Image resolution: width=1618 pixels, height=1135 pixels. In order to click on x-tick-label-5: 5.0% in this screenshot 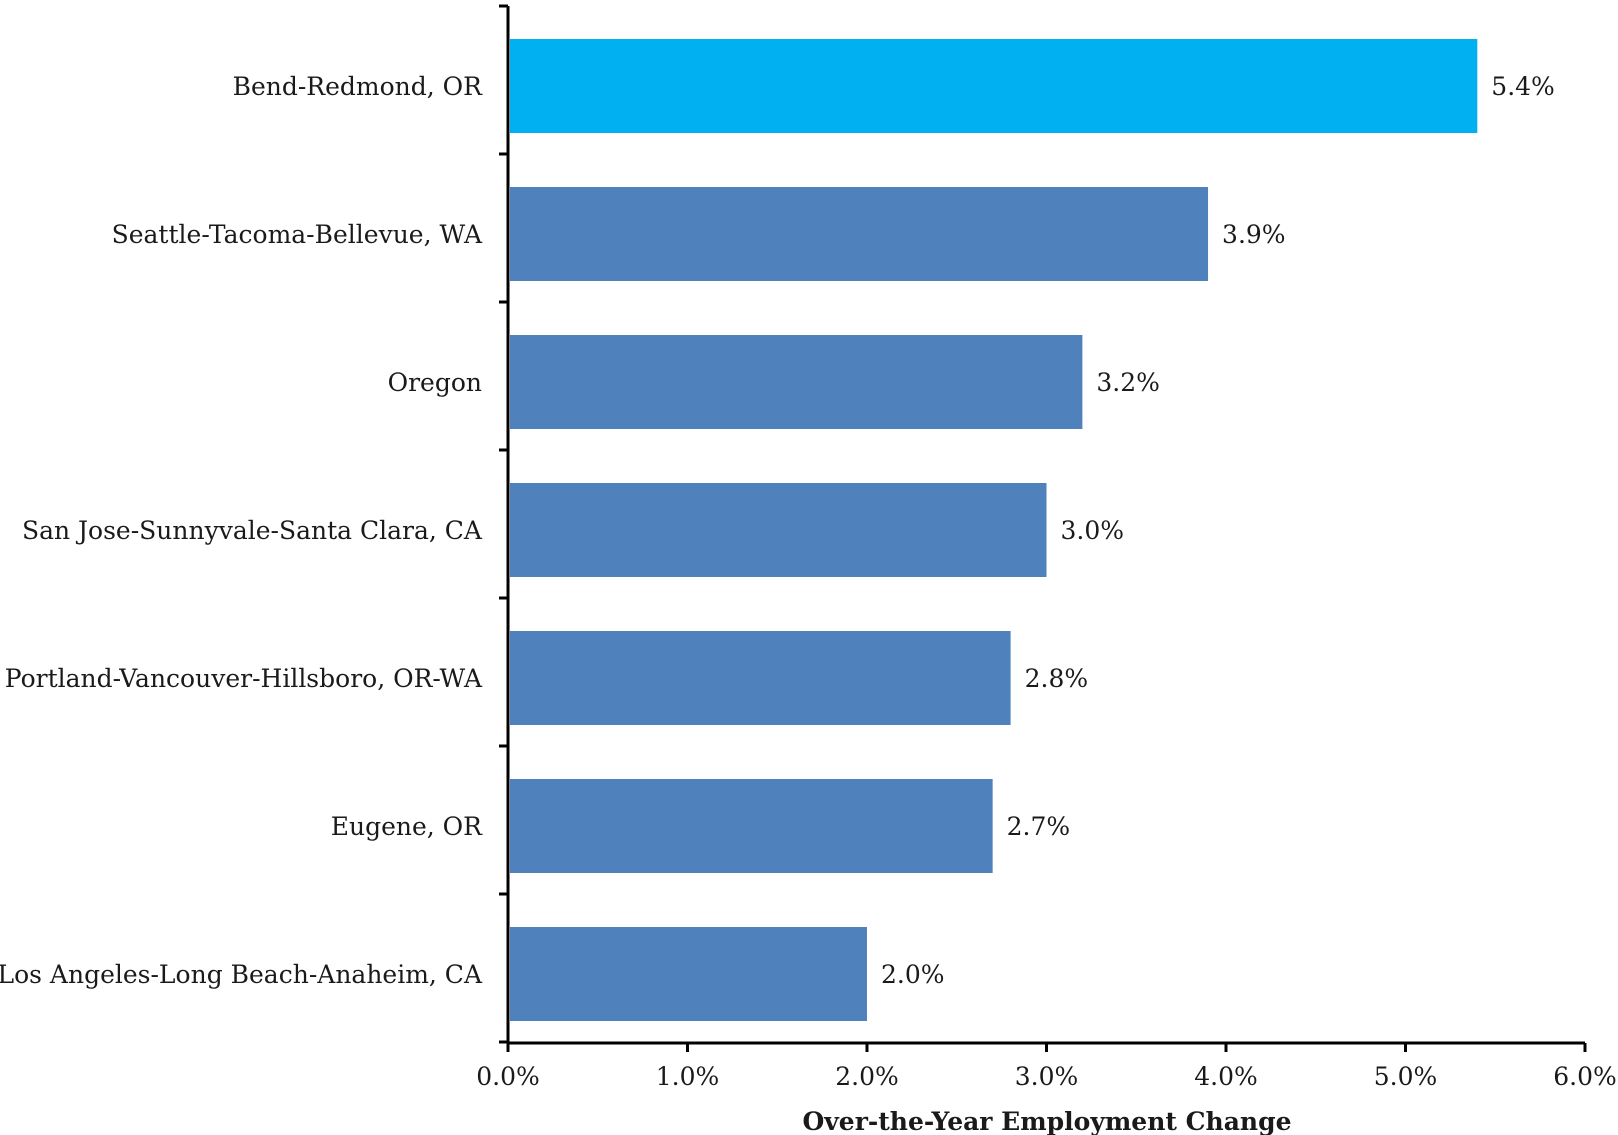, I will do `click(1406, 1076)`.